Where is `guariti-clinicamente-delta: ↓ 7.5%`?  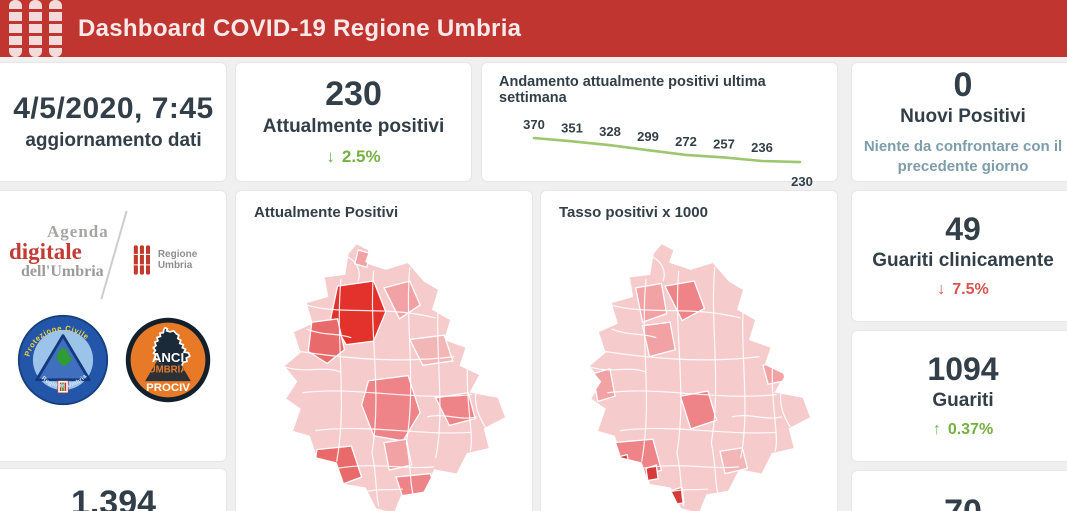 guariti-clinicamente-delta: ↓ 7.5% is located at coordinates (962, 290).